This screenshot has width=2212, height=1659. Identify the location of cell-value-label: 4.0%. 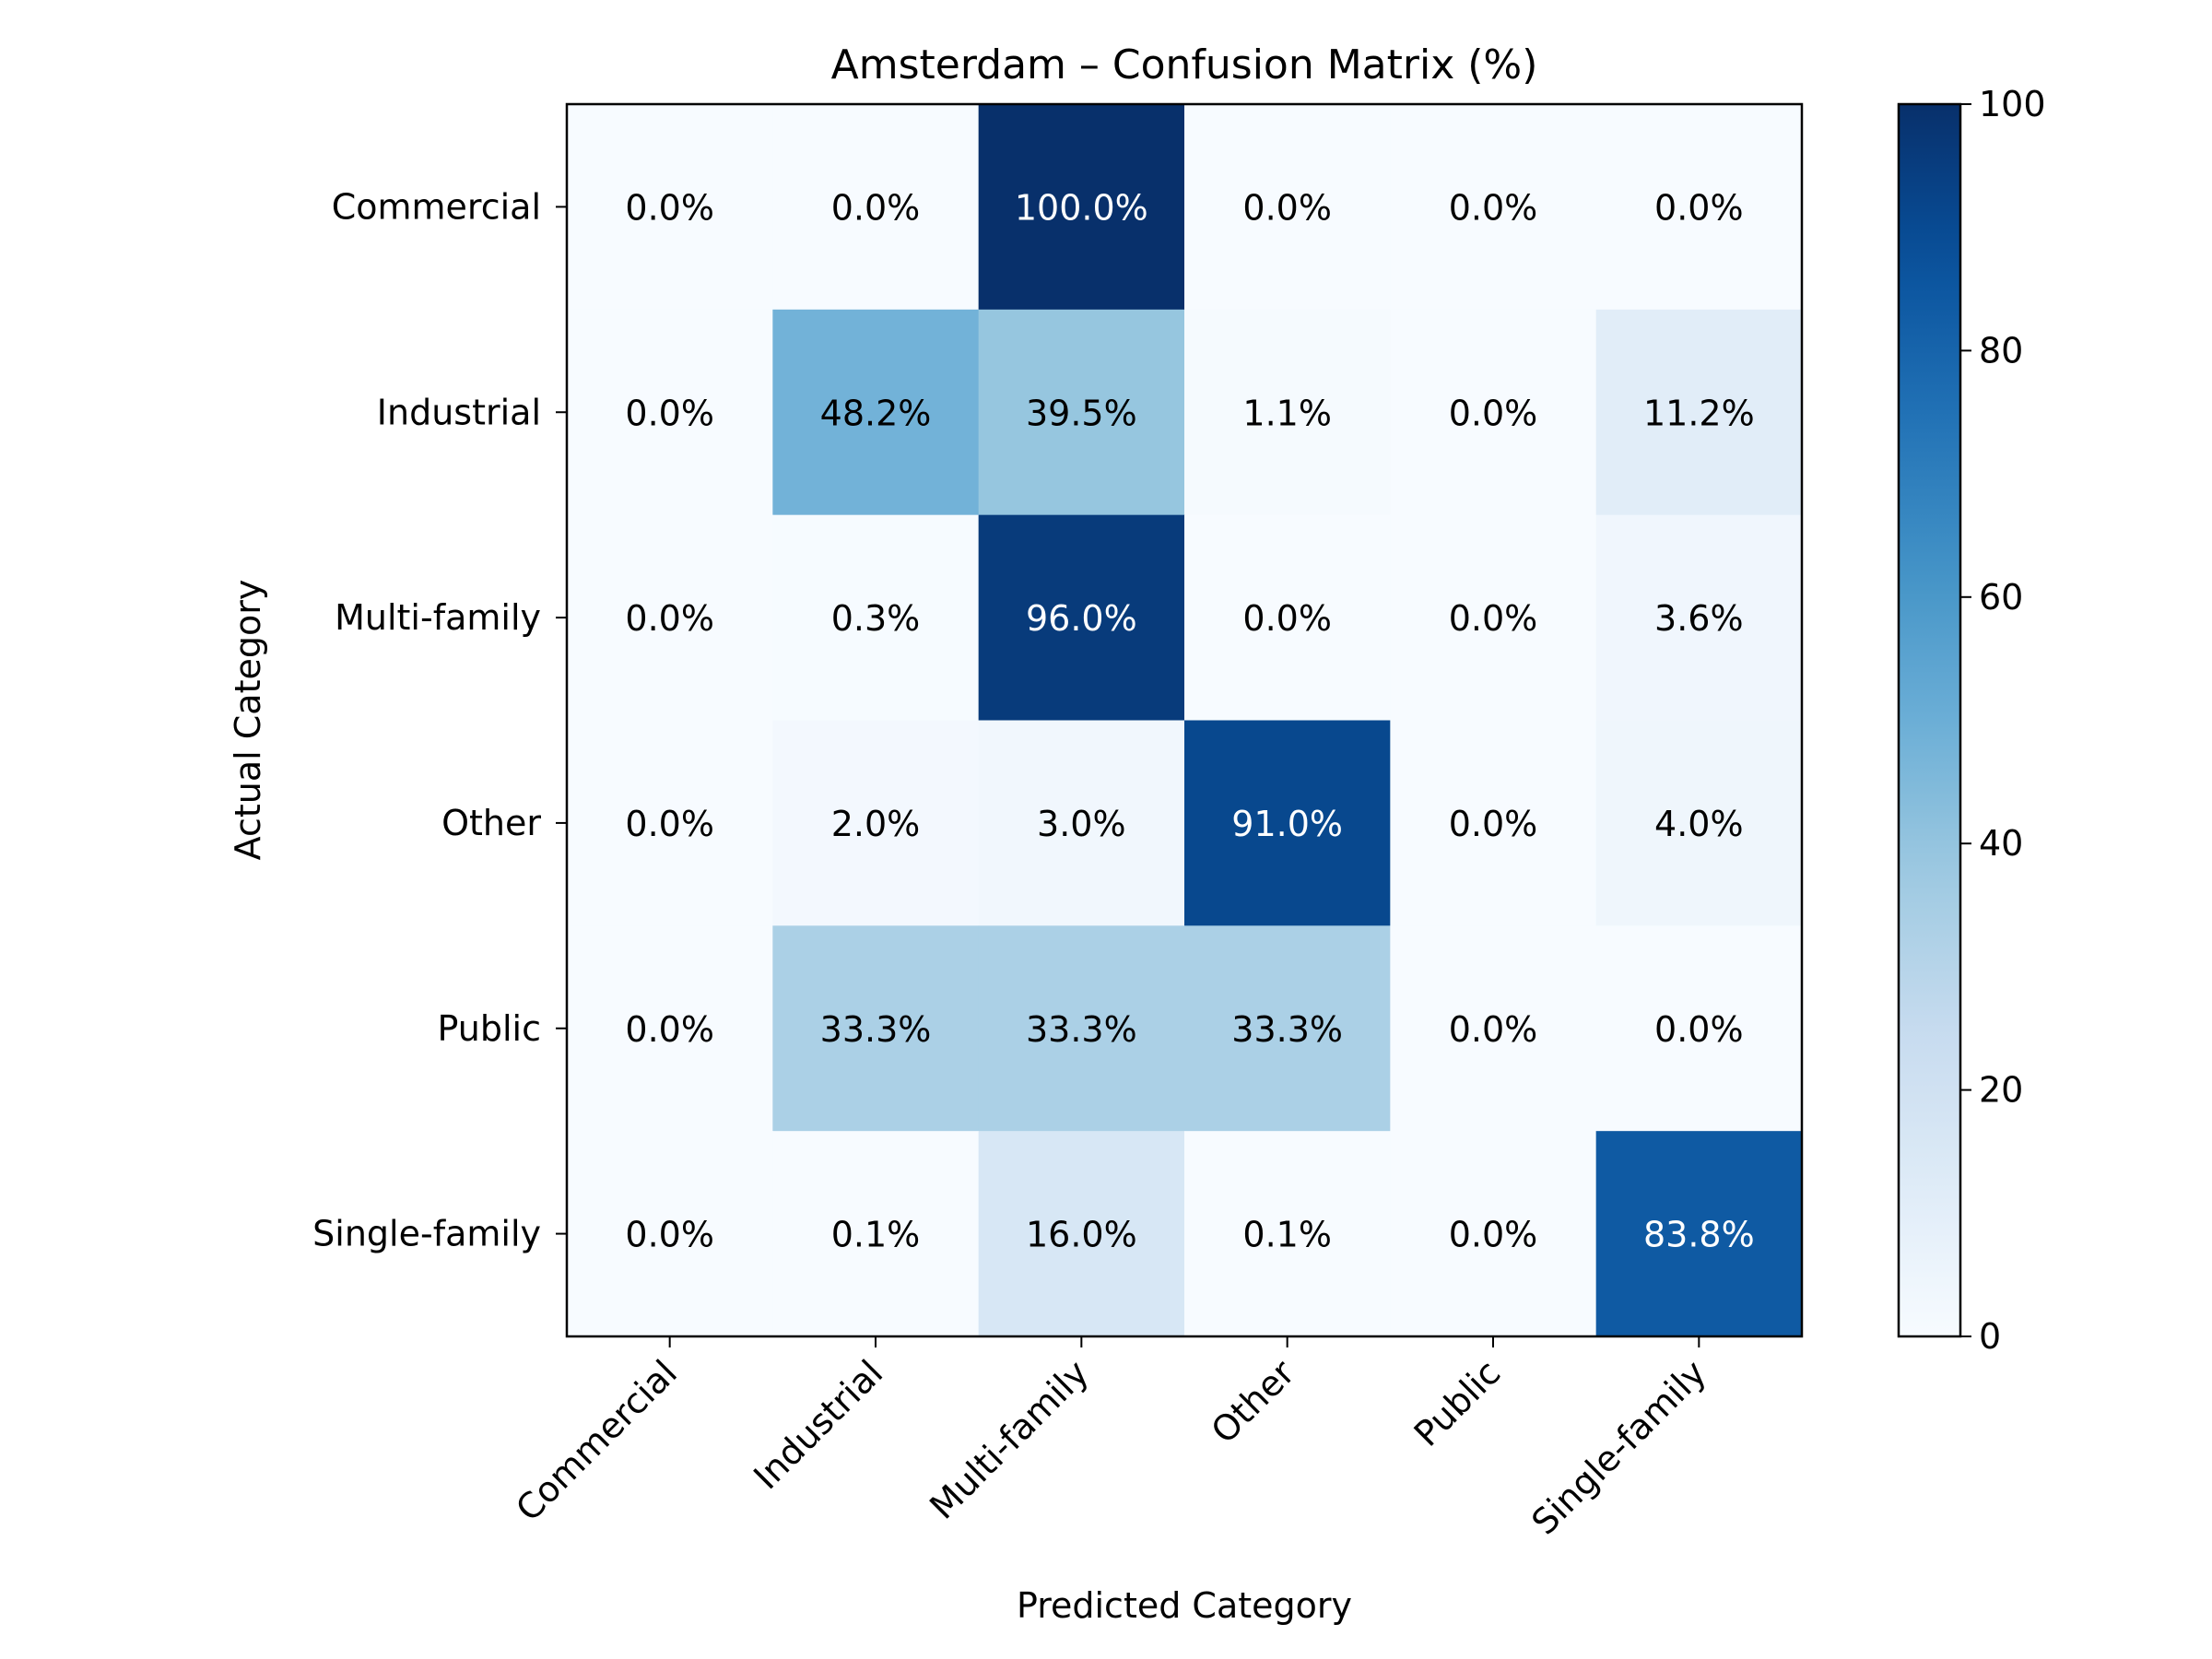
(1699, 824).